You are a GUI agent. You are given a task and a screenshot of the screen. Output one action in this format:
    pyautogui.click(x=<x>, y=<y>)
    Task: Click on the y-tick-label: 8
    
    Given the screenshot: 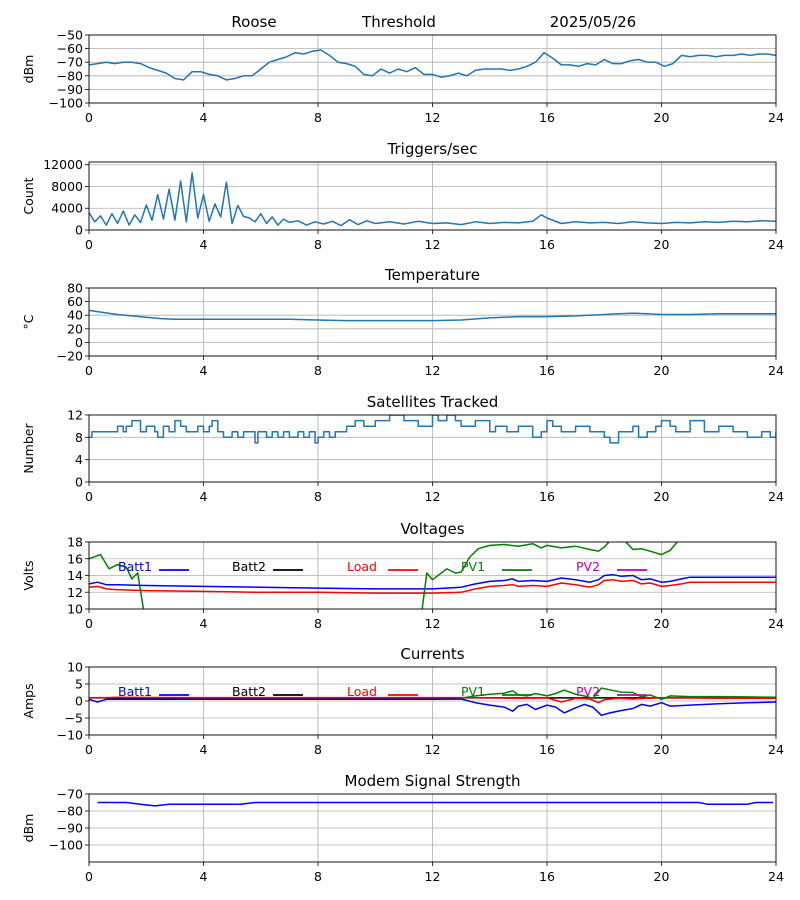 What is the action you would take?
    pyautogui.click(x=79, y=437)
    